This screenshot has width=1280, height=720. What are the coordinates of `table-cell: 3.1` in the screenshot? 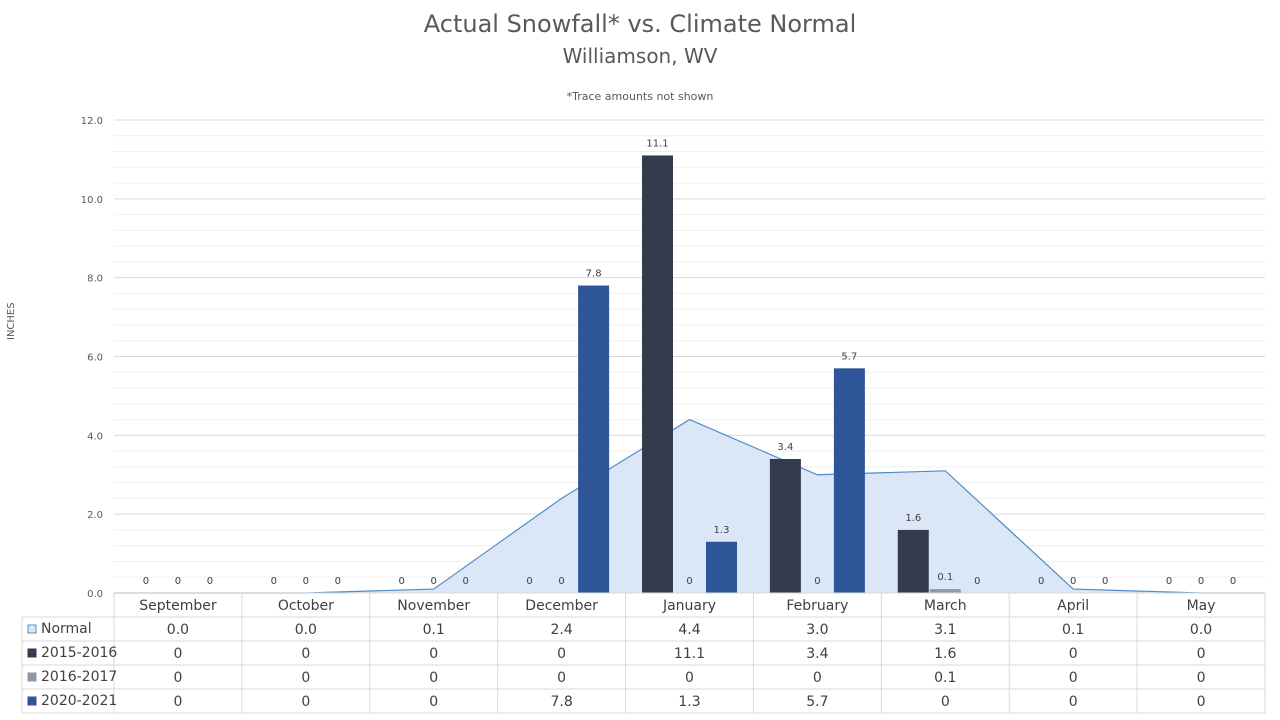 It's located at (945, 630).